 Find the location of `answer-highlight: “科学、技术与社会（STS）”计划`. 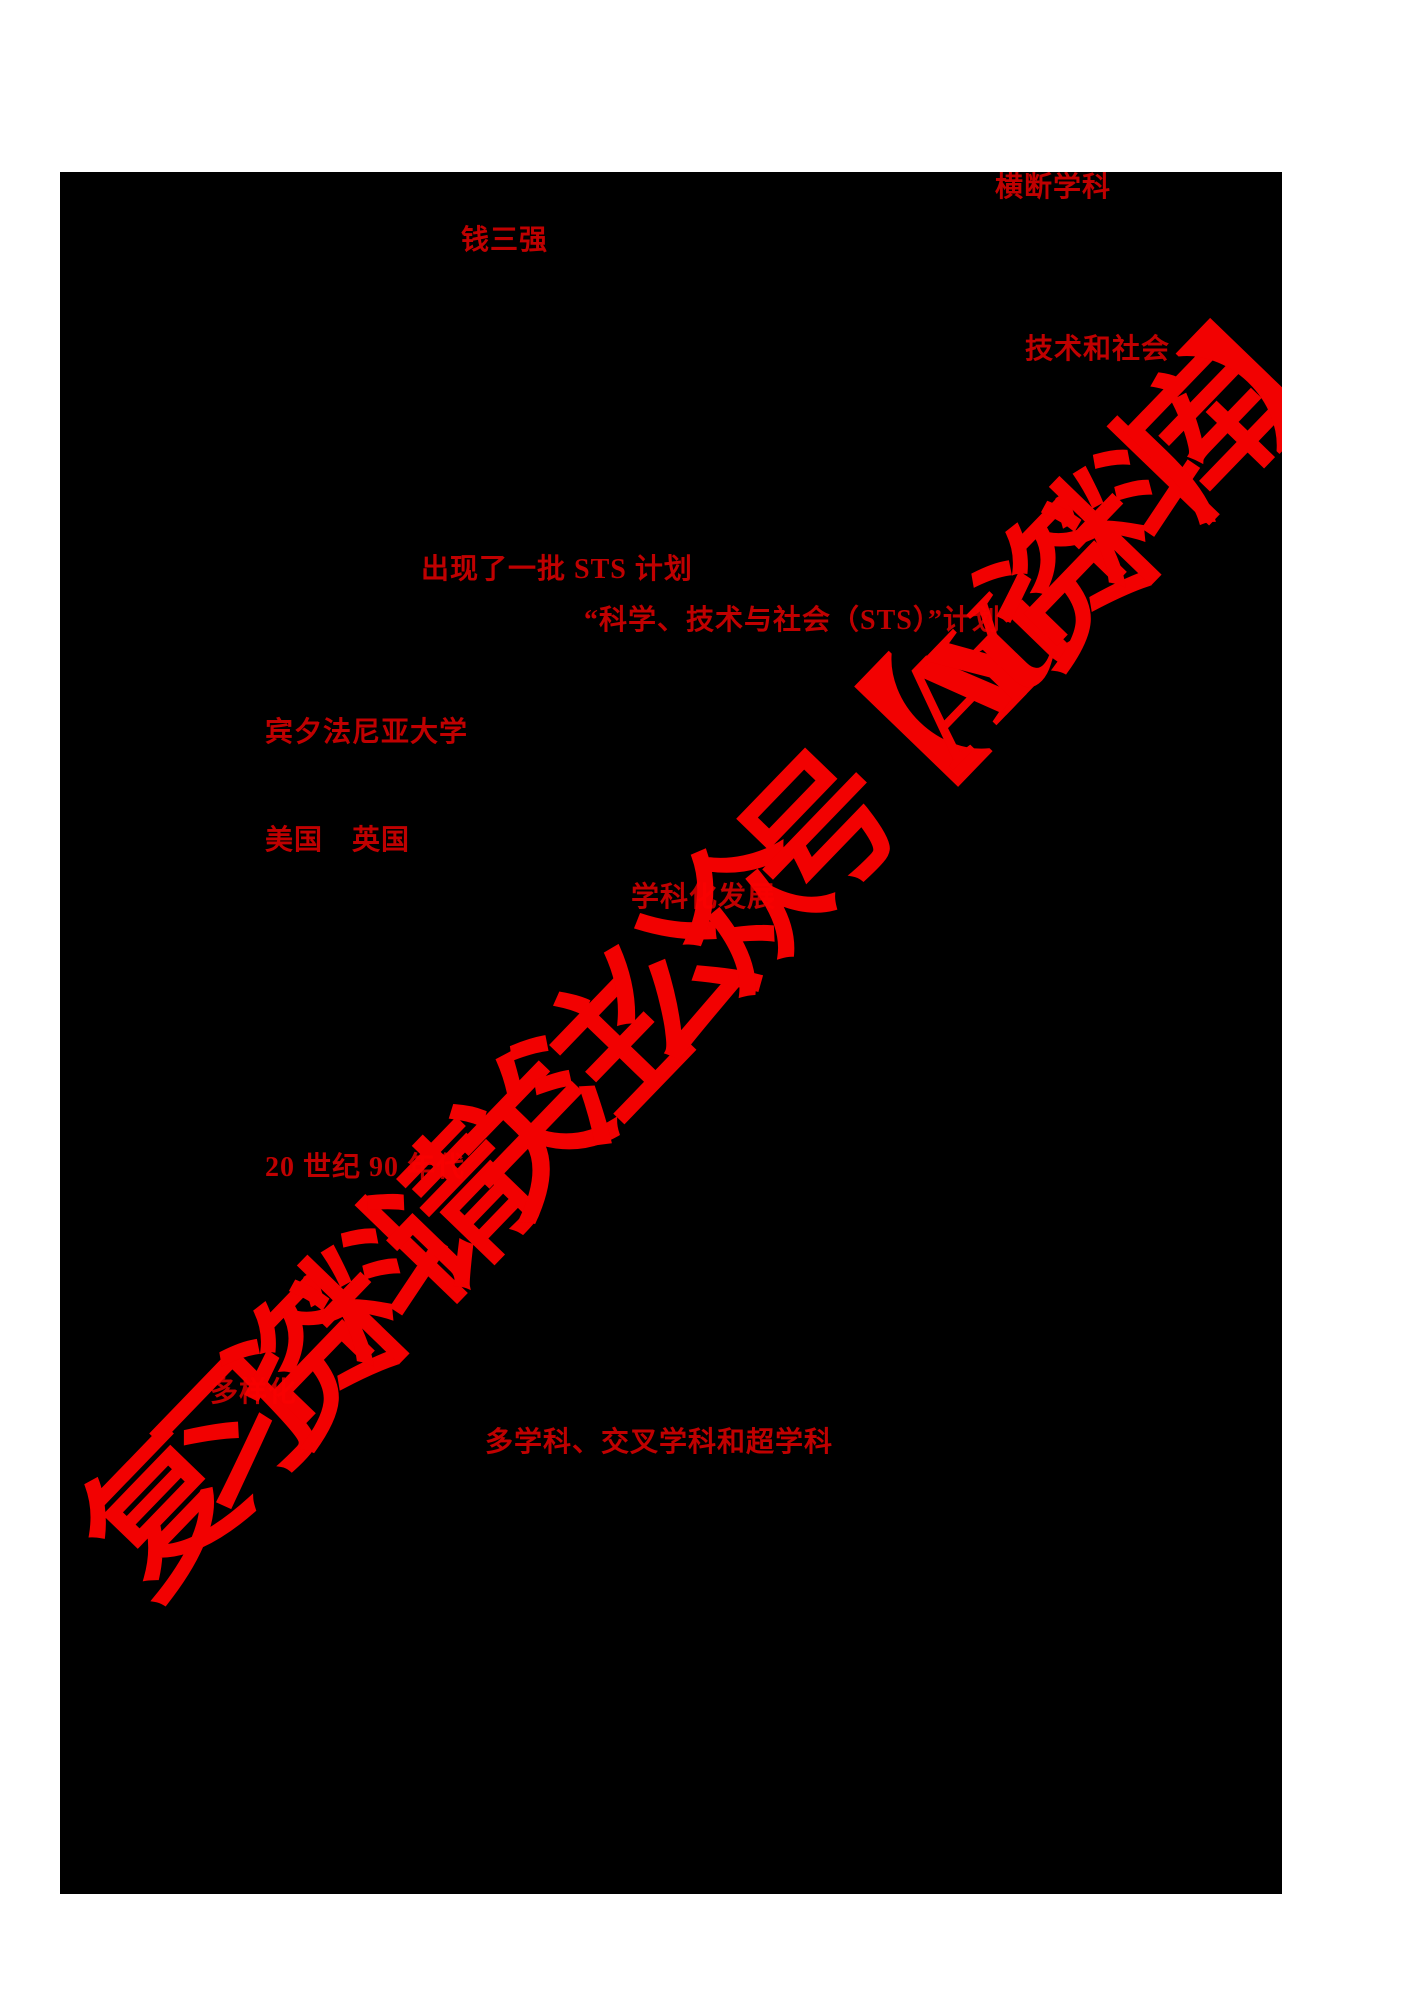

answer-highlight: “科学、技术与社会（STS）”计划 is located at coordinates (792, 620).